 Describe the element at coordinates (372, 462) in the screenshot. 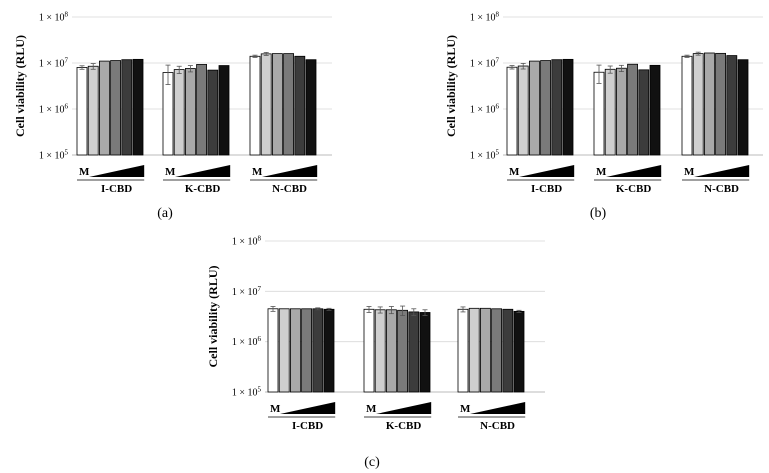

I see `panel-label: (c)` at that location.